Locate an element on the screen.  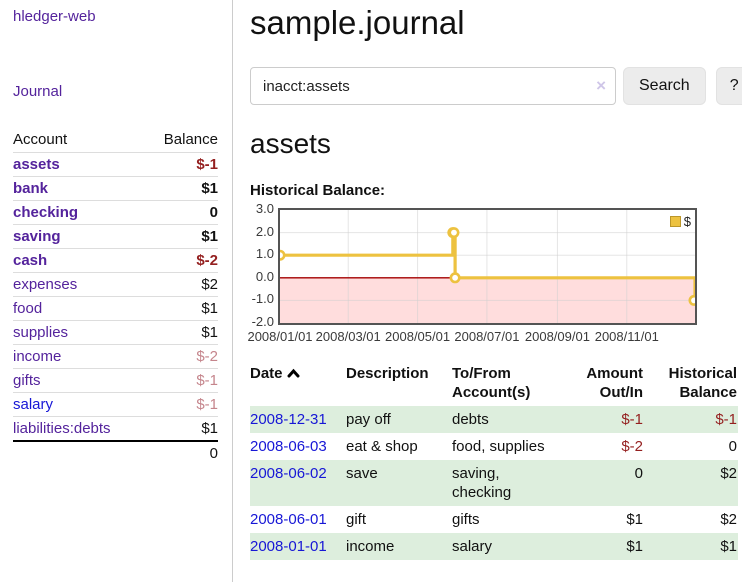
transaction-date-link: 2008-01-01 is located at coordinates (288, 546).